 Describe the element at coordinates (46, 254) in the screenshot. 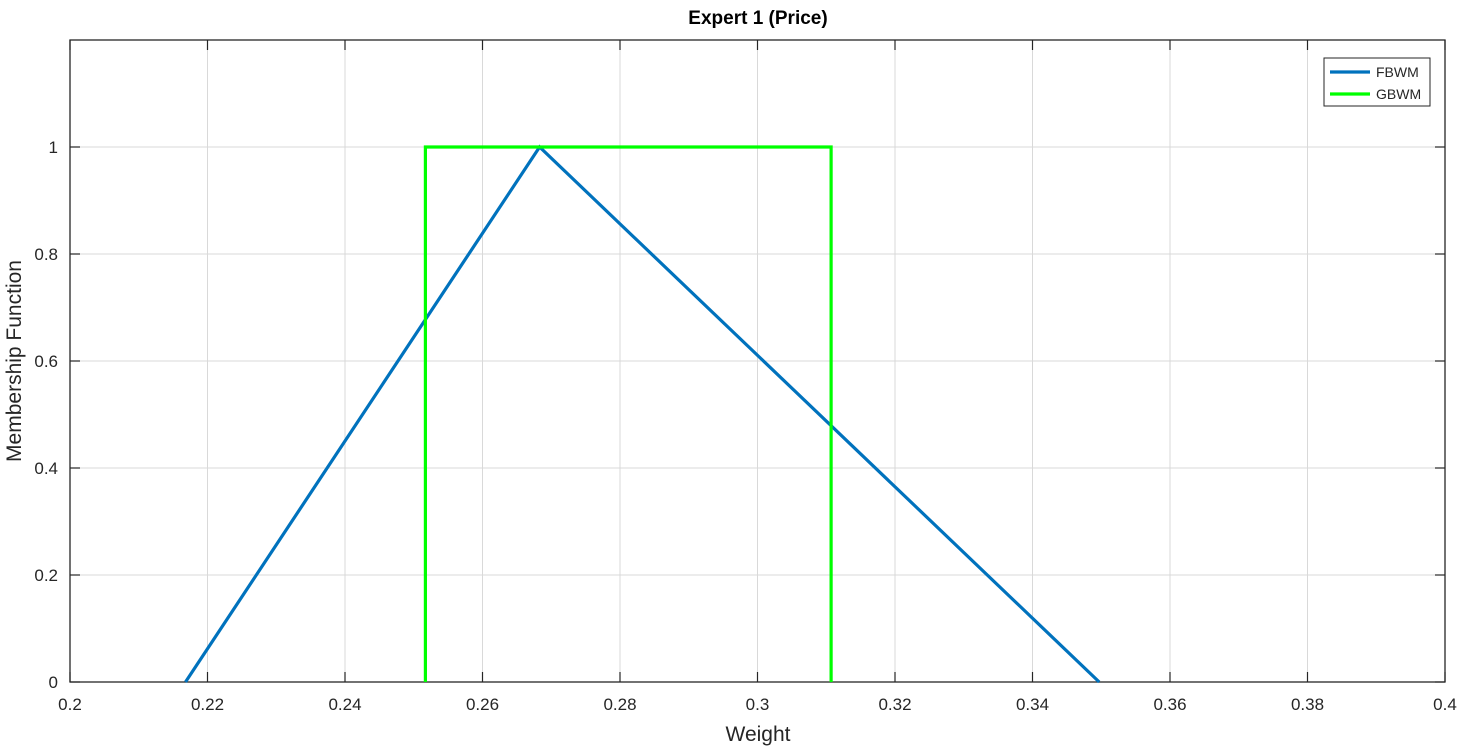

I see `y-tick-label: 0.8` at that location.